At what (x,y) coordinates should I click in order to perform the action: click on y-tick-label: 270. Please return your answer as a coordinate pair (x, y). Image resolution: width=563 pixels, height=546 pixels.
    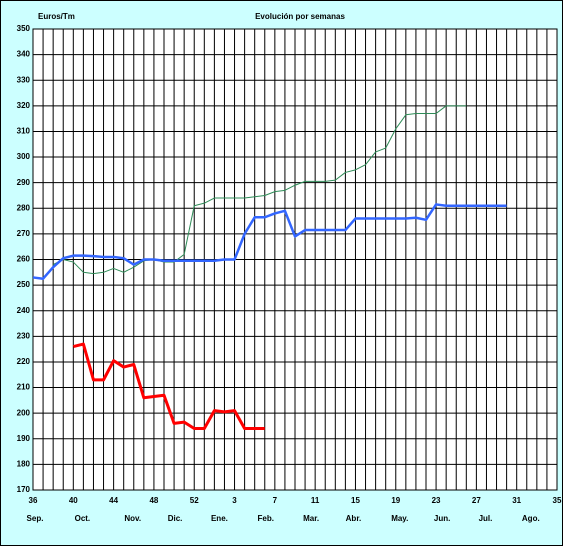
    Looking at the image, I should click on (24, 233).